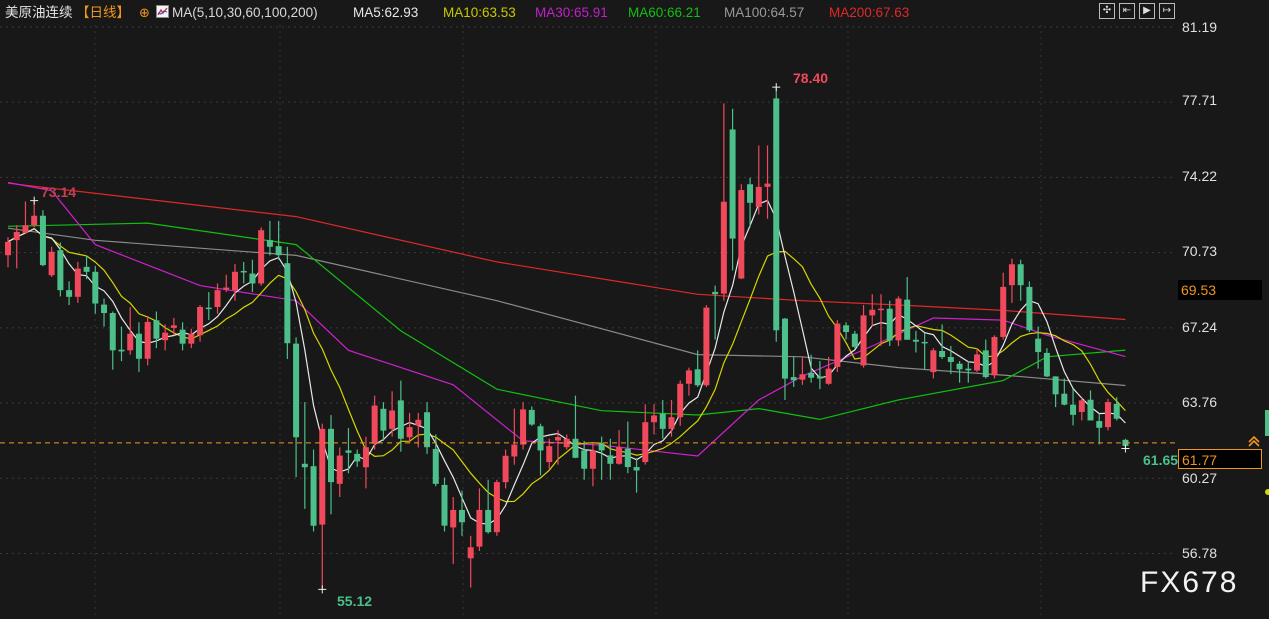  What do you see at coordinates (1107, 11) in the screenshot?
I see `crosshair-icon: ✣` at bounding box center [1107, 11].